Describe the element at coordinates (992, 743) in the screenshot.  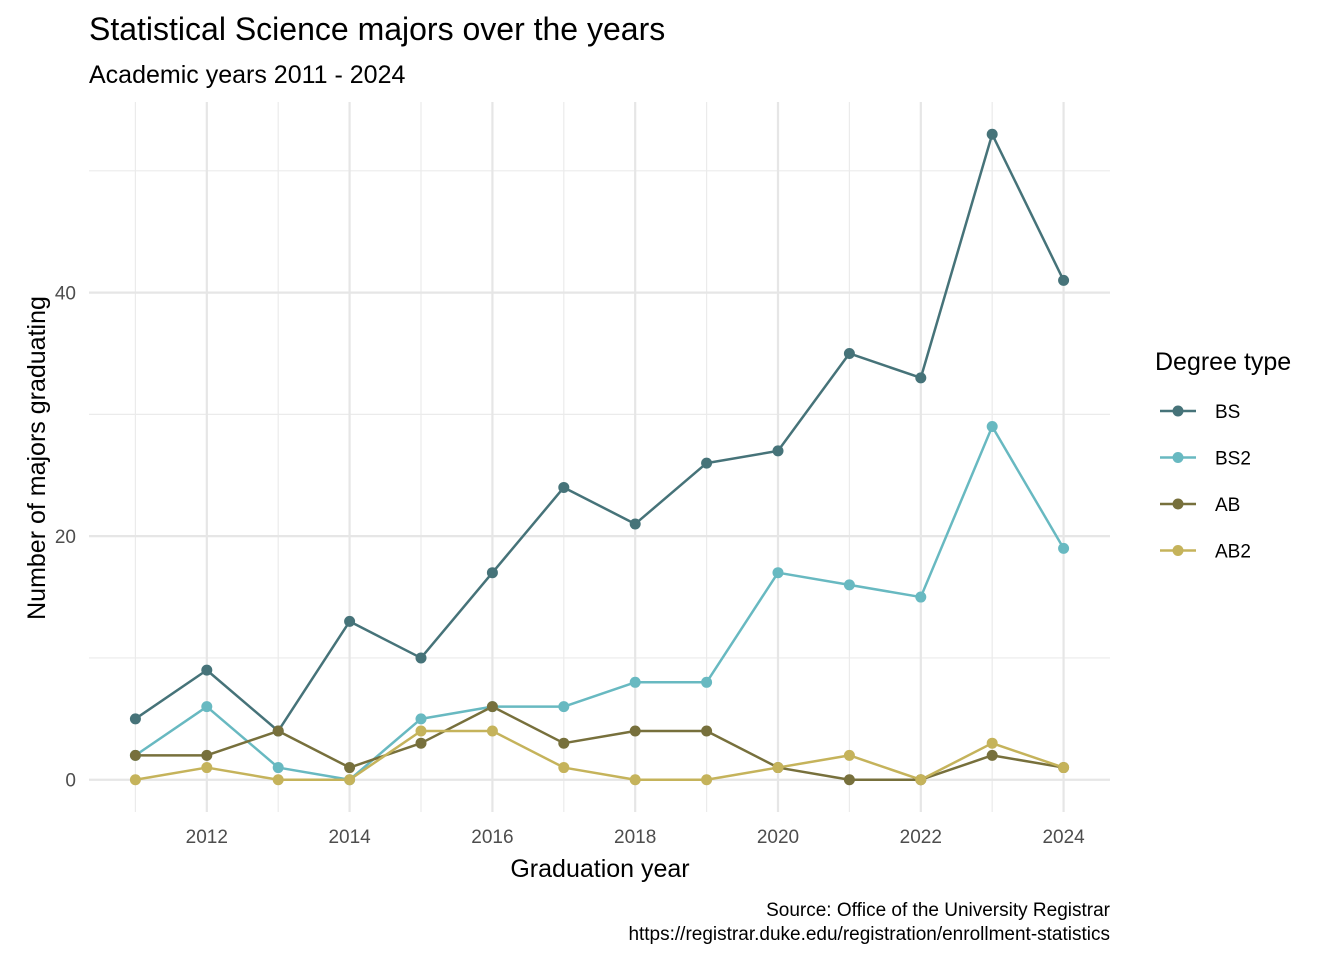
I see `point-ab2-2023` at that location.